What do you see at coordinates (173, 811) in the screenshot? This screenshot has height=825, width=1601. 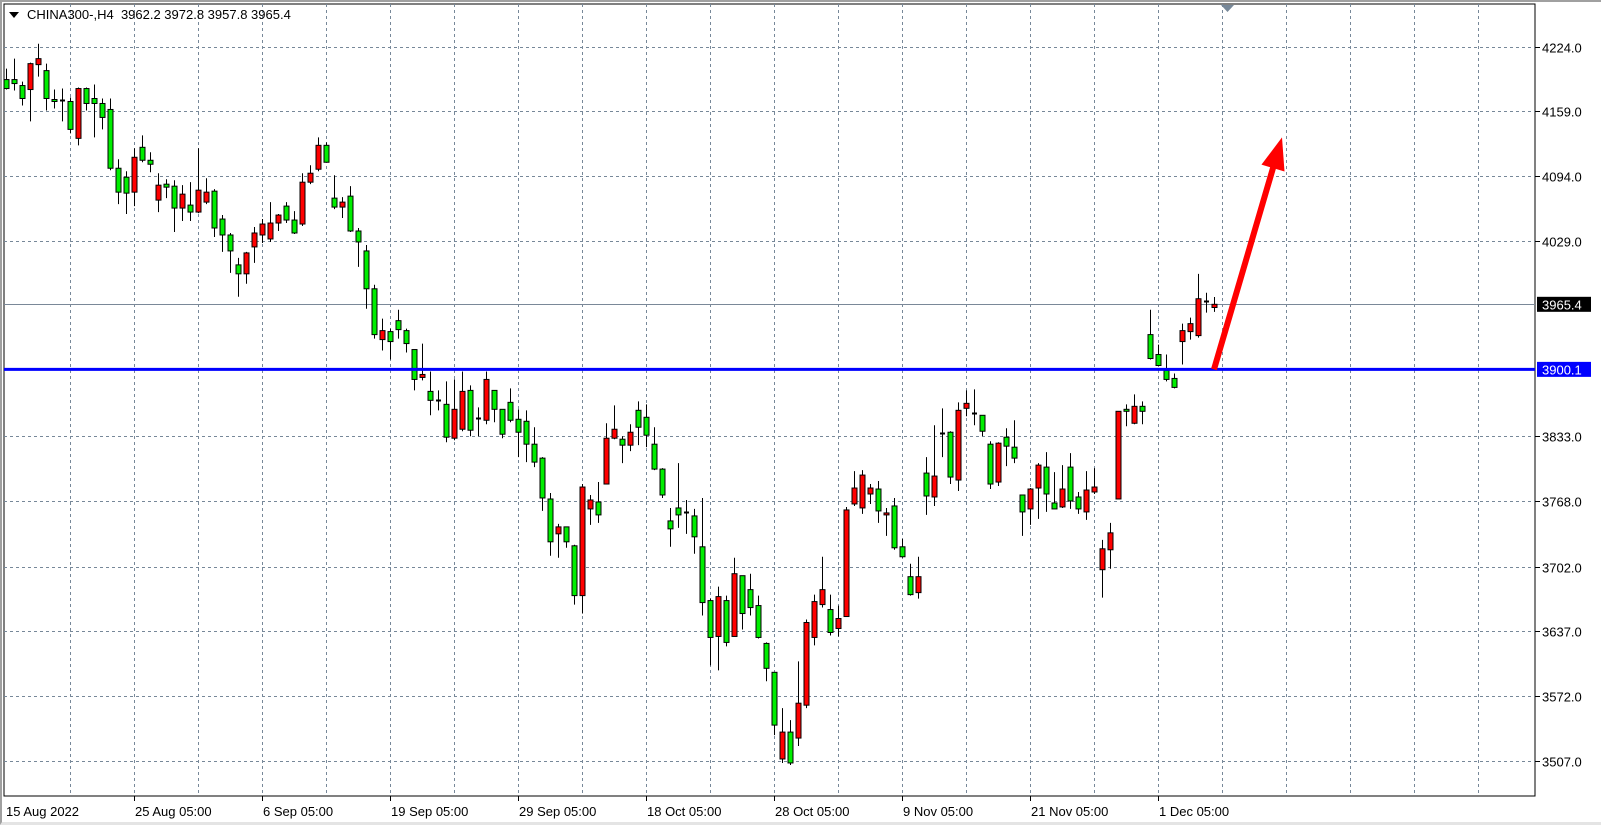 I see `x-axis-label: 25 Aug 05:00` at bounding box center [173, 811].